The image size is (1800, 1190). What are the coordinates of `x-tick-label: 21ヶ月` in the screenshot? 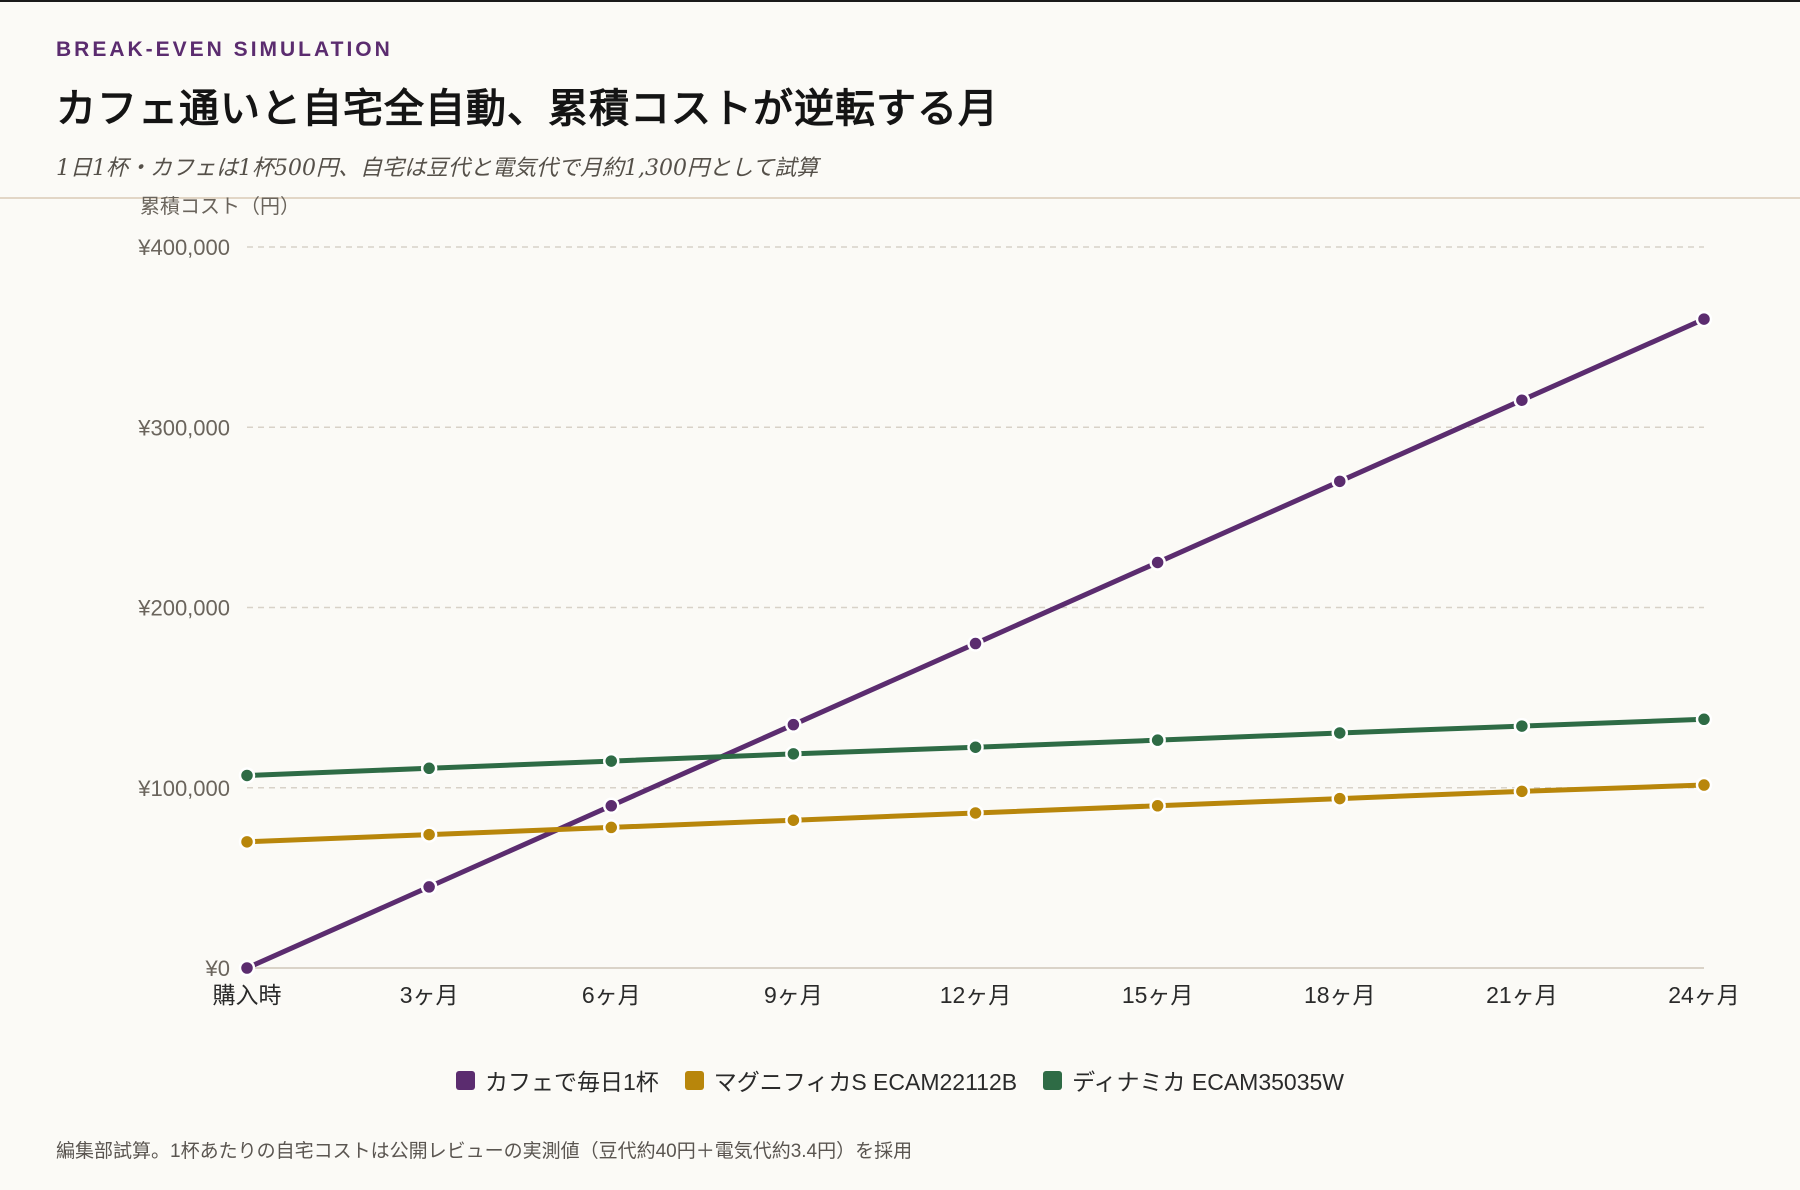 It's located at (1522, 995).